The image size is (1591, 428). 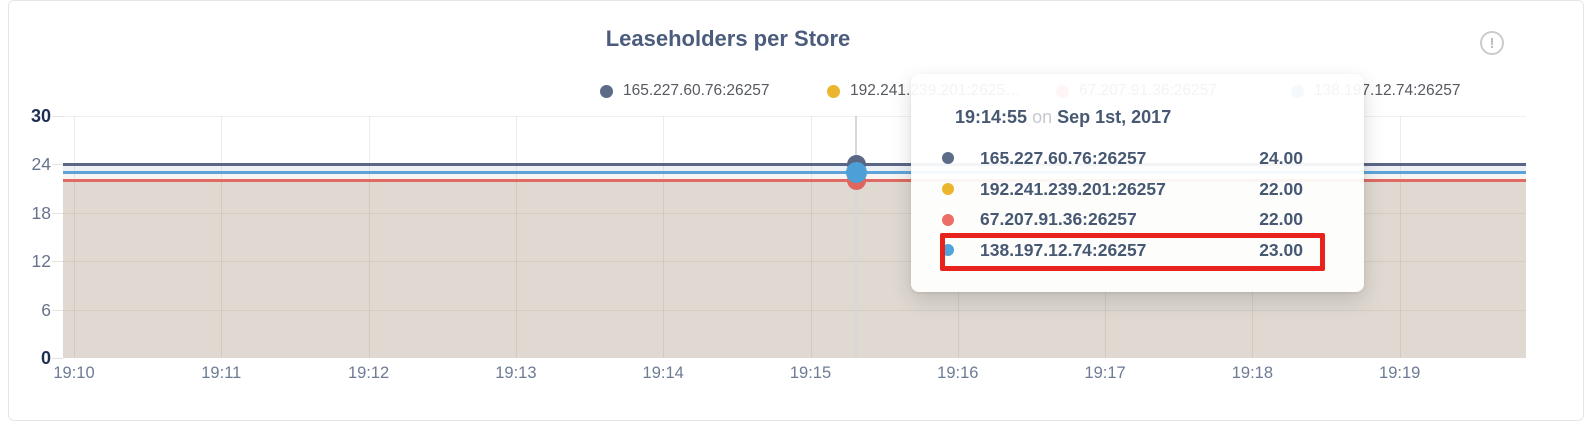 I want to click on tooltip-row-label: 192.241.239.201:26257, so click(x=1073, y=188).